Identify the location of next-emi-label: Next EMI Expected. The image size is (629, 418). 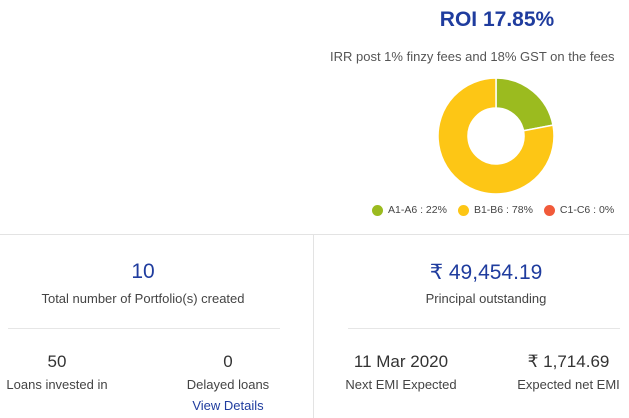
(401, 384).